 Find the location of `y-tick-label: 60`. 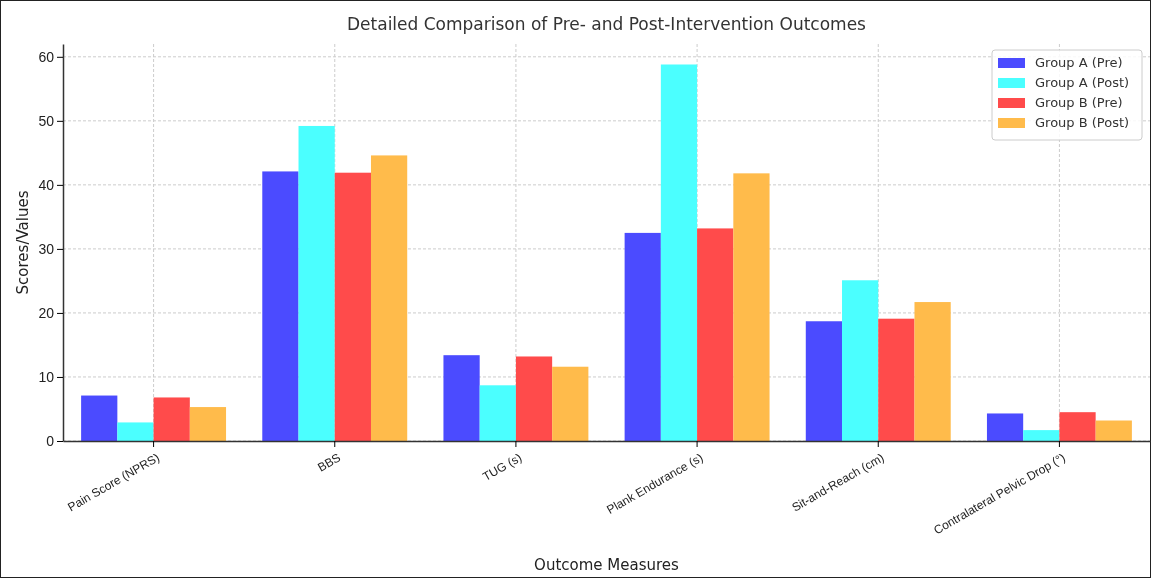

y-tick-label: 60 is located at coordinates (46, 56).